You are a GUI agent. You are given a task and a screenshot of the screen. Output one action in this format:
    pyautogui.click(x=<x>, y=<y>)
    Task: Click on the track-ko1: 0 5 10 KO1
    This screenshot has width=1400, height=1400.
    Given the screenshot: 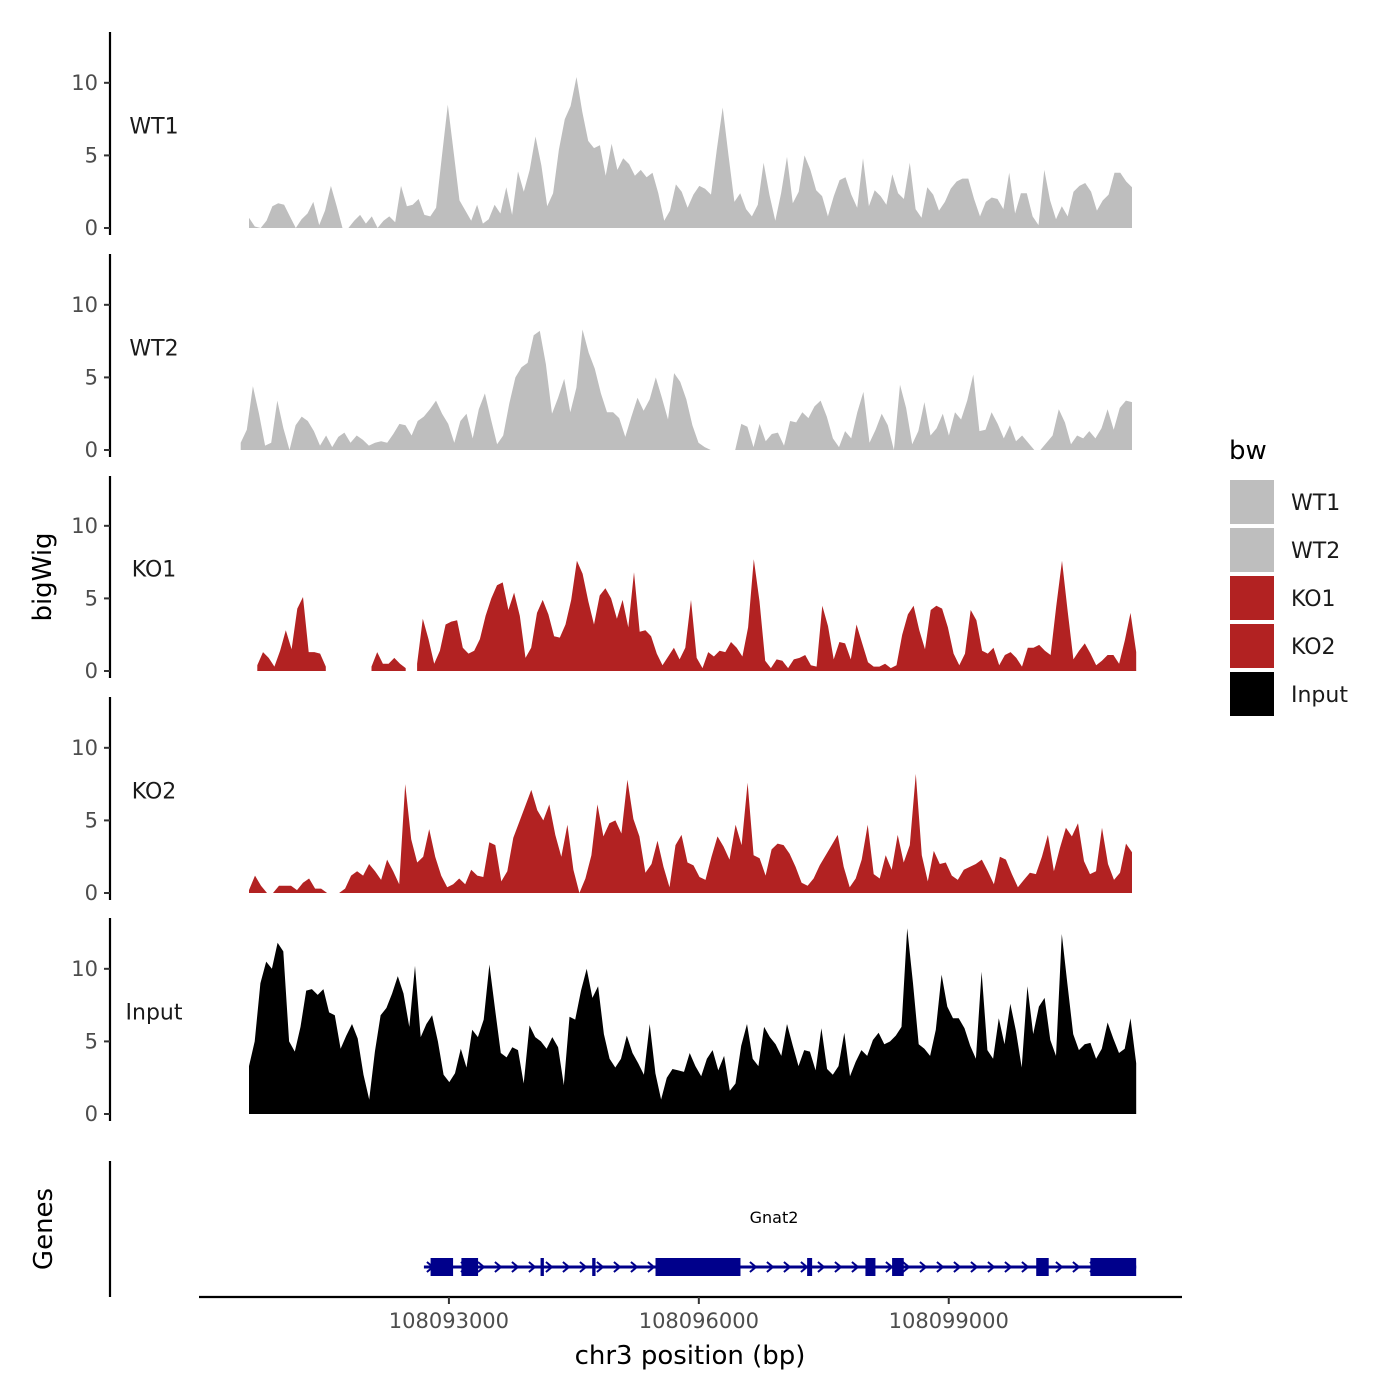 What is the action you would take?
    pyautogui.click(x=604, y=579)
    